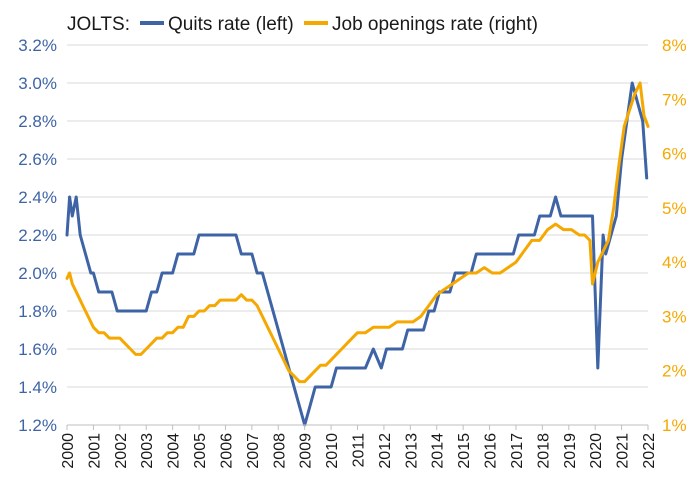  I want to click on x-axis-tick-label: 2005, so click(200, 451).